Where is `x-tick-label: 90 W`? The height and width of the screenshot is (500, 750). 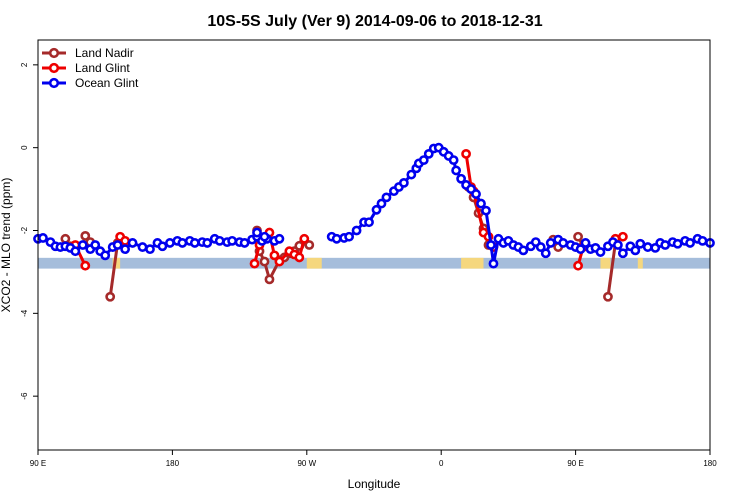 x-tick-label: 90 W is located at coordinates (306, 463).